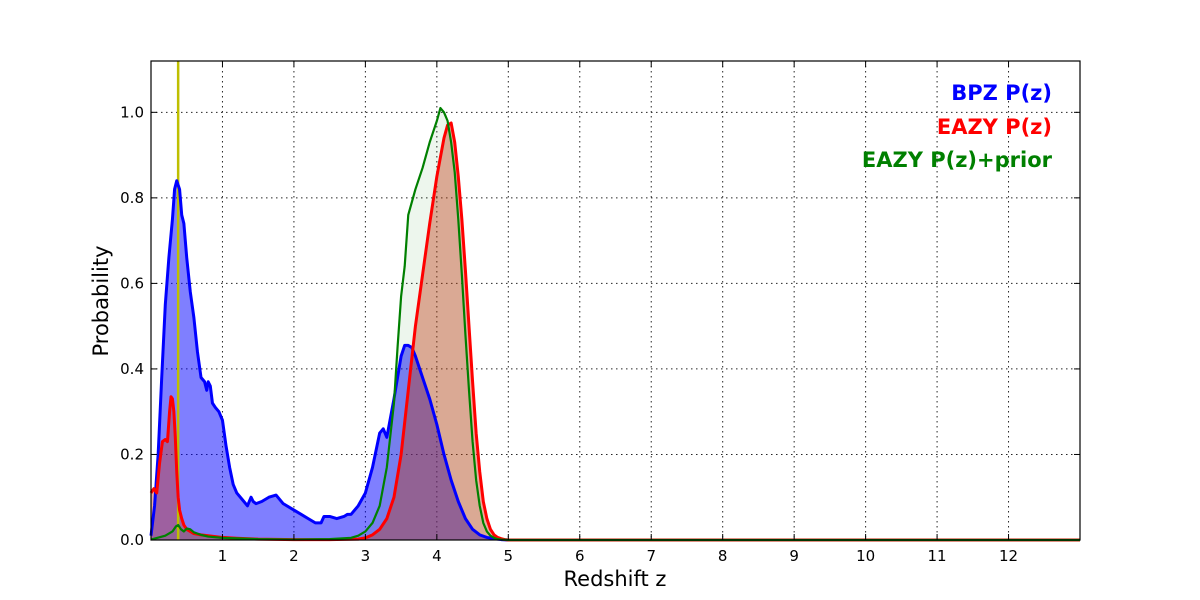 This screenshot has height=600, width=1200. I want to click on x-tick-label-3: 3, so click(366, 556).